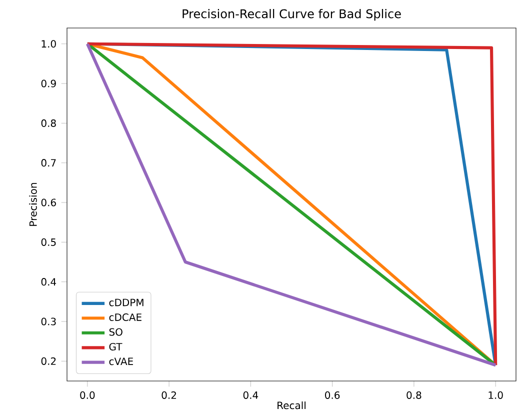  Describe the element at coordinates (121, 362) in the screenshot. I see `legend-label: cVAE` at that location.